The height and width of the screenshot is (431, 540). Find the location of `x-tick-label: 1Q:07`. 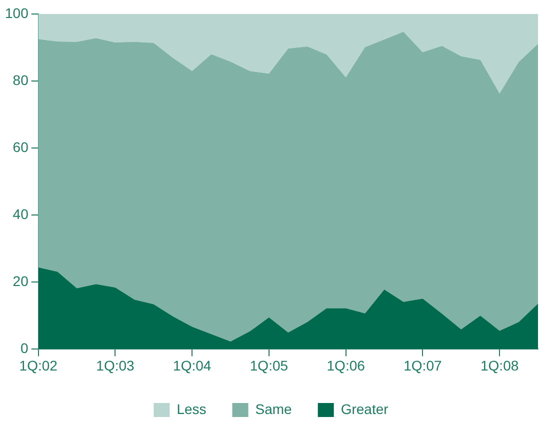

x-tick-label: 1Q:07 is located at coordinates (423, 365).